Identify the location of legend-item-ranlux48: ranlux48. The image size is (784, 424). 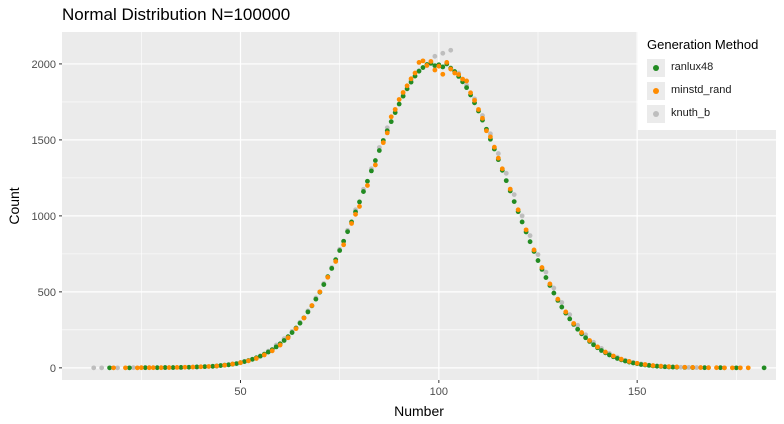
(709, 69).